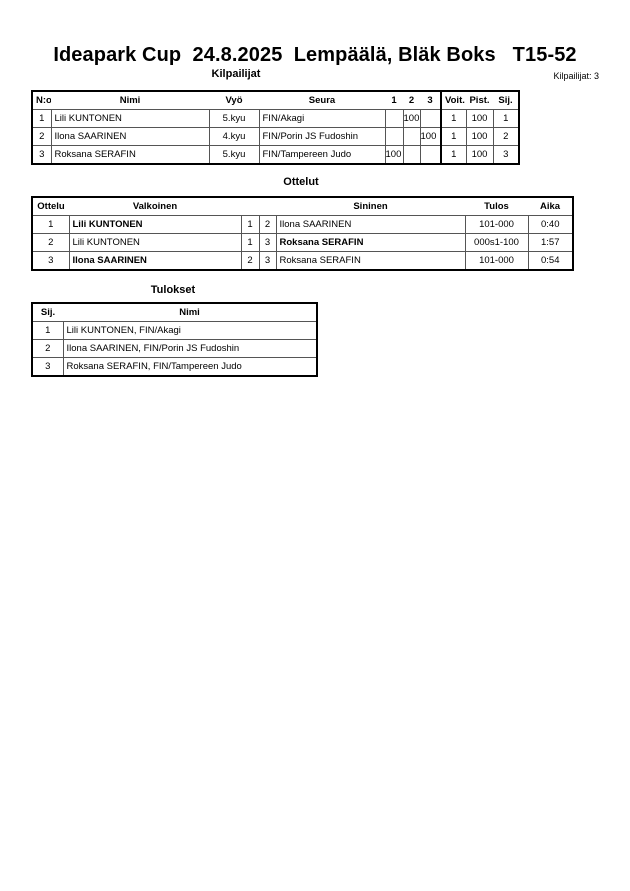 This screenshot has width=630, height=891. What do you see at coordinates (550, 224) in the screenshot?
I see `table-cell: 0:40` at bounding box center [550, 224].